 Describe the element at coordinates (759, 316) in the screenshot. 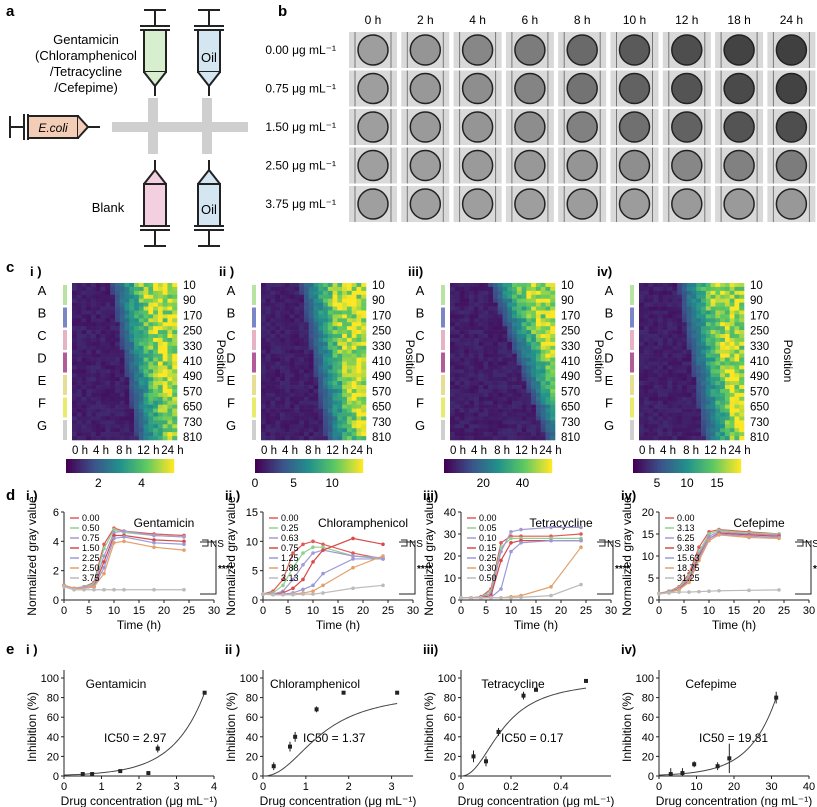

I see `position-tick: 170` at that location.